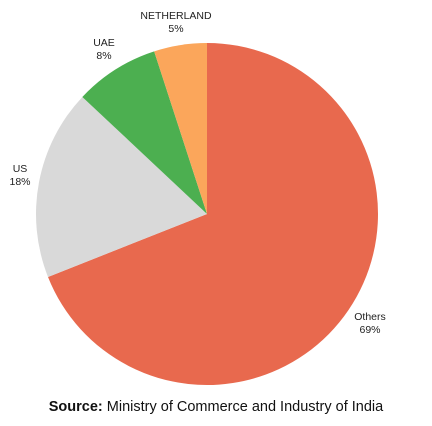 Image resolution: width=432 pixels, height=426 pixels. I want to click on slice-value-others: 69%, so click(369, 330).